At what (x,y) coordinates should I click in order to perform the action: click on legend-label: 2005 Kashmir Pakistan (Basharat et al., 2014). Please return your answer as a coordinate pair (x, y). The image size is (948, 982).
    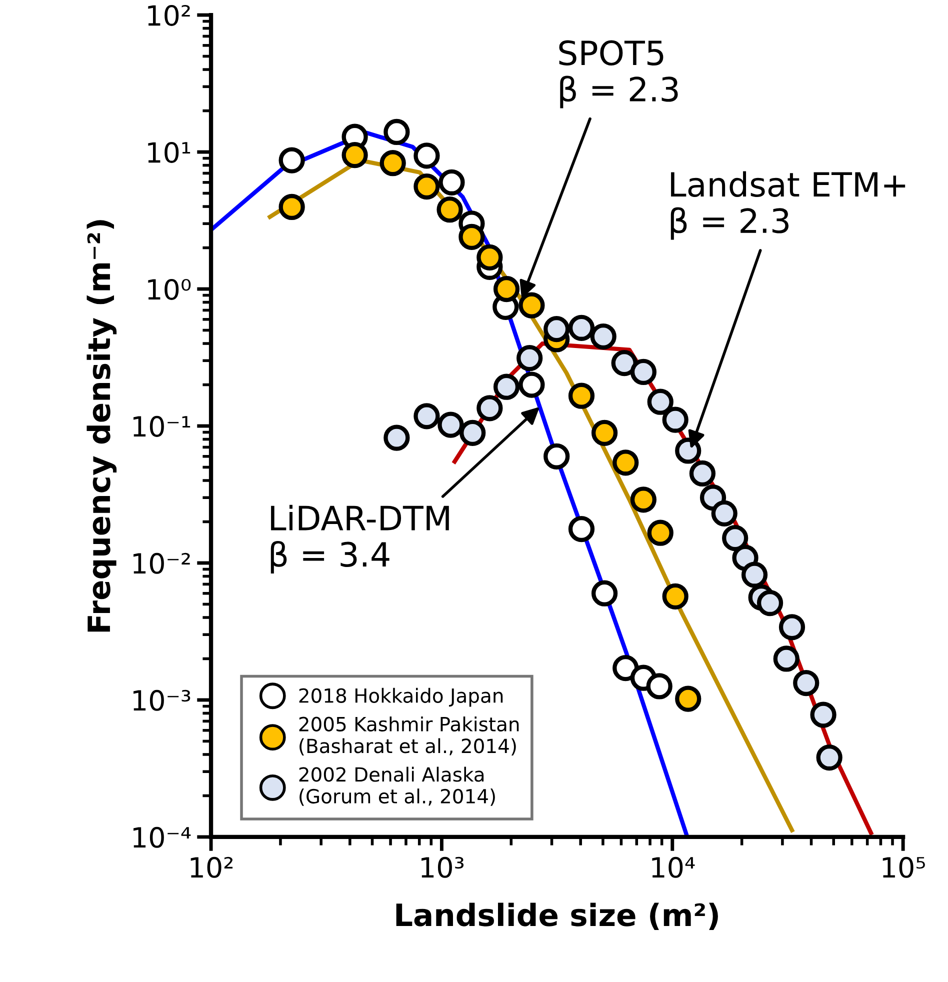
    Looking at the image, I should click on (409, 736).